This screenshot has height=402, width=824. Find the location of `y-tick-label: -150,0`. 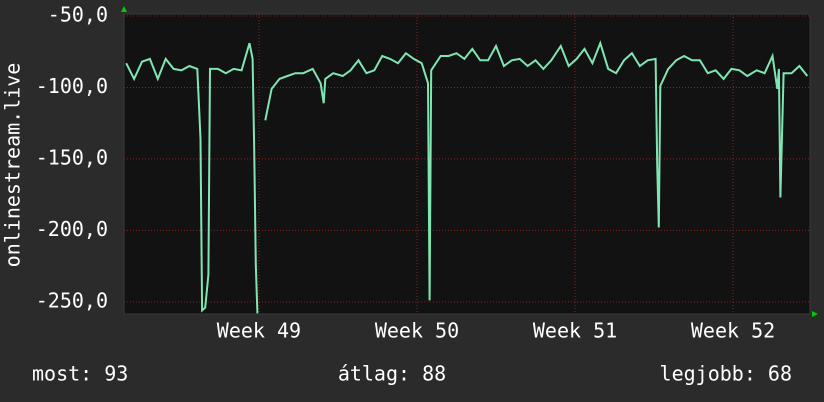

y-tick-label: -150,0 is located at coordinates (72, 157).